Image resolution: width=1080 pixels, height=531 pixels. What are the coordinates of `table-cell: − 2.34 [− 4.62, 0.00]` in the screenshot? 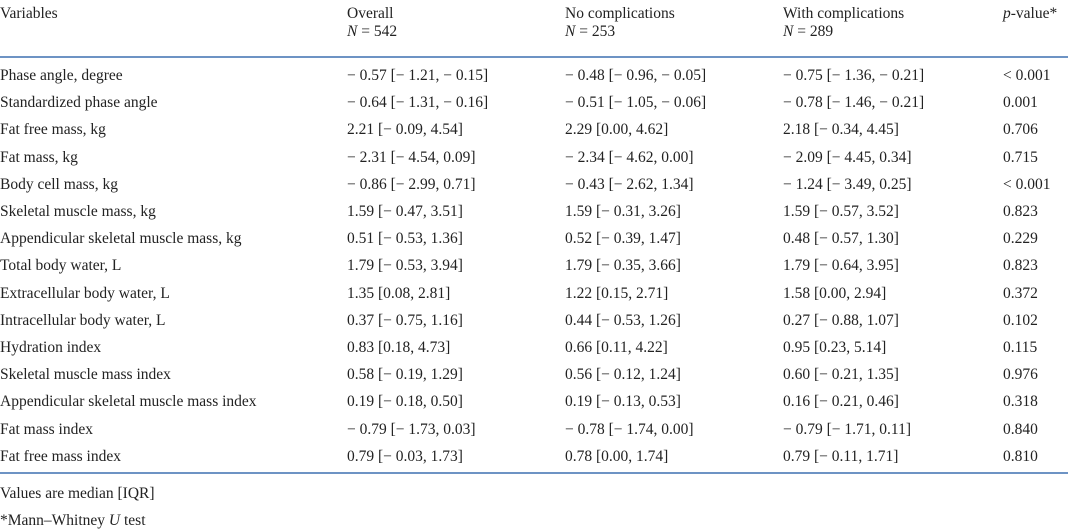 It's located at (629, 157).